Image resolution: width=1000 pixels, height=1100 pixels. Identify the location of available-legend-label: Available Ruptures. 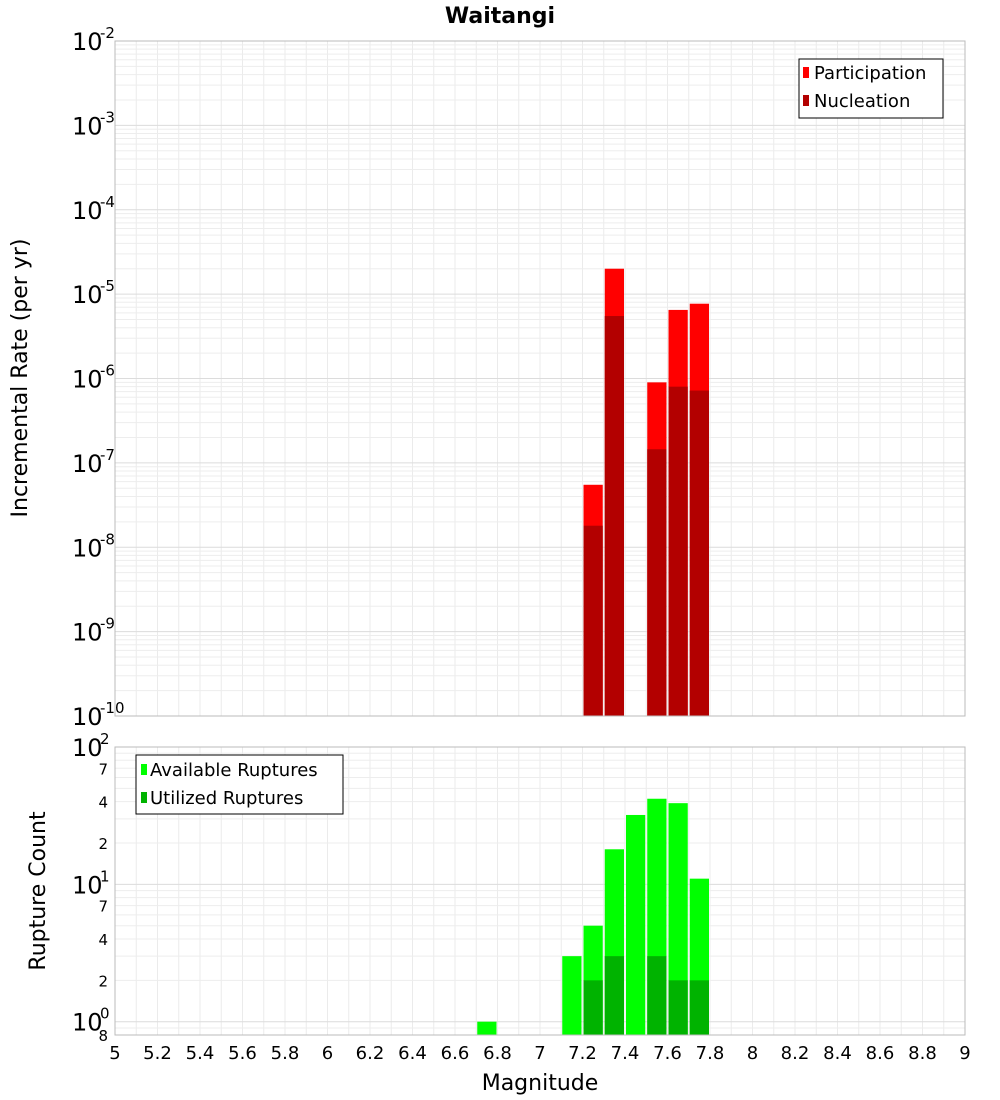
(234, 770).